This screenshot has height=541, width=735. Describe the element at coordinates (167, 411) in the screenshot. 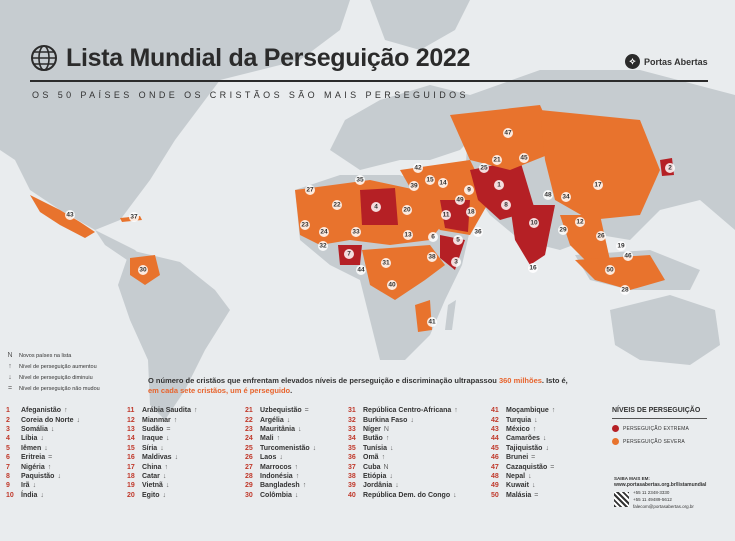

I see `country-name: Arábia Saudita` at that location.